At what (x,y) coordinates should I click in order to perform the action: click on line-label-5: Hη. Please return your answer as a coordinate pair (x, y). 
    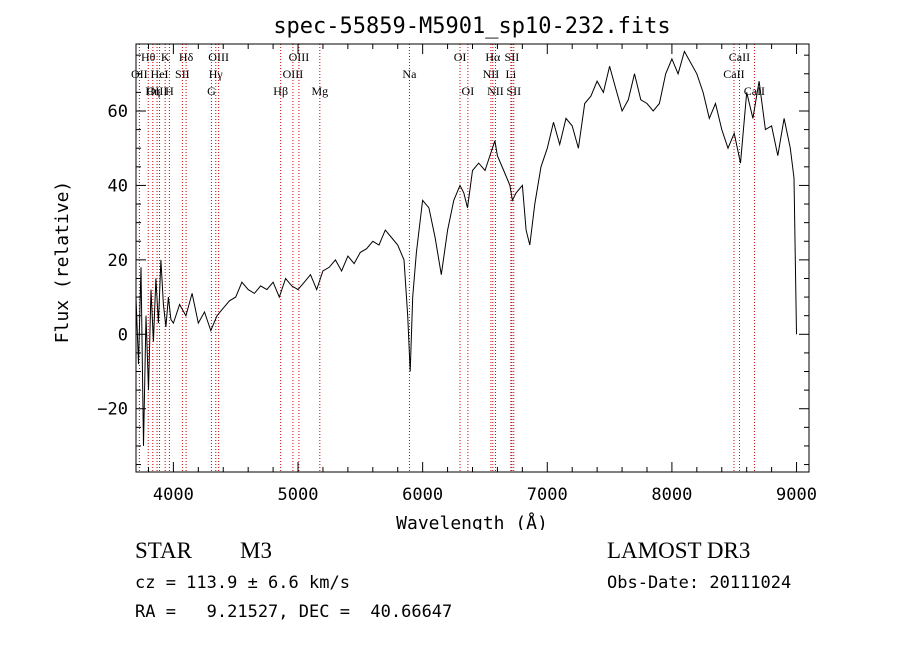
    Looking at the image, I should click on (152, 91).